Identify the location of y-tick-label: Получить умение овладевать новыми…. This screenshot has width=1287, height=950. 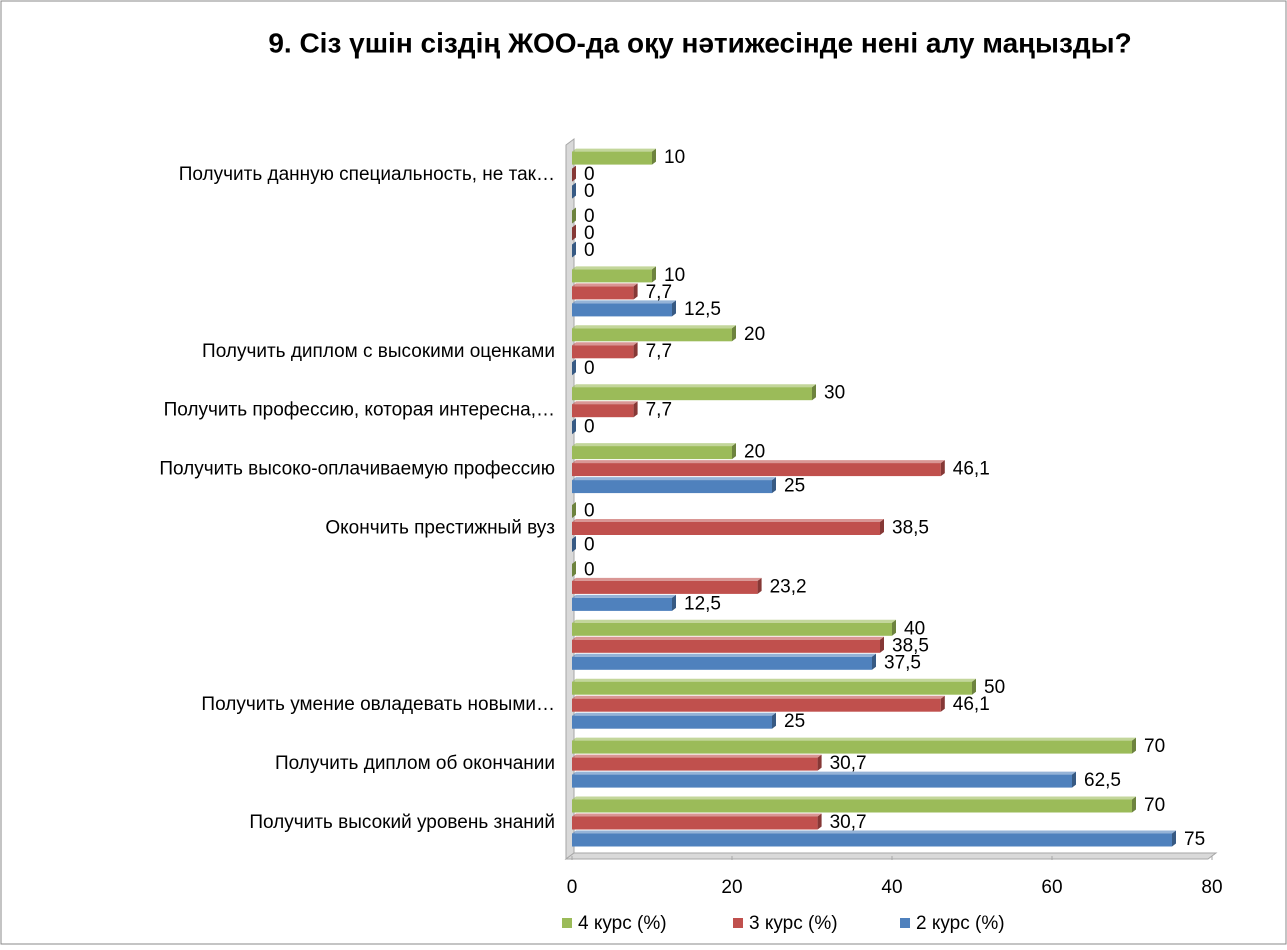
(378, 704).